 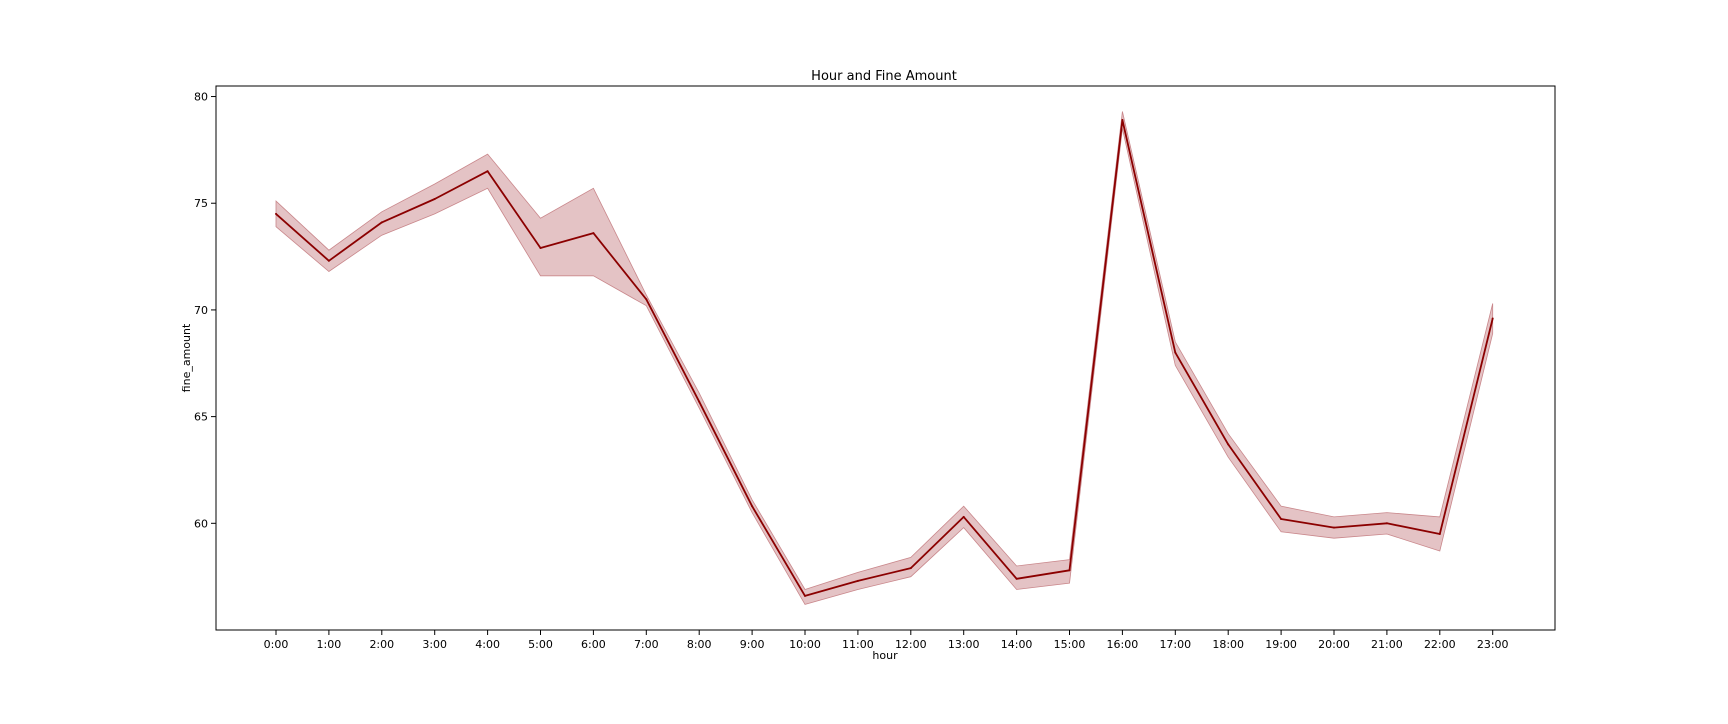 I want to click on x-tick-label: 17:00, so click(x=1175, y=644).